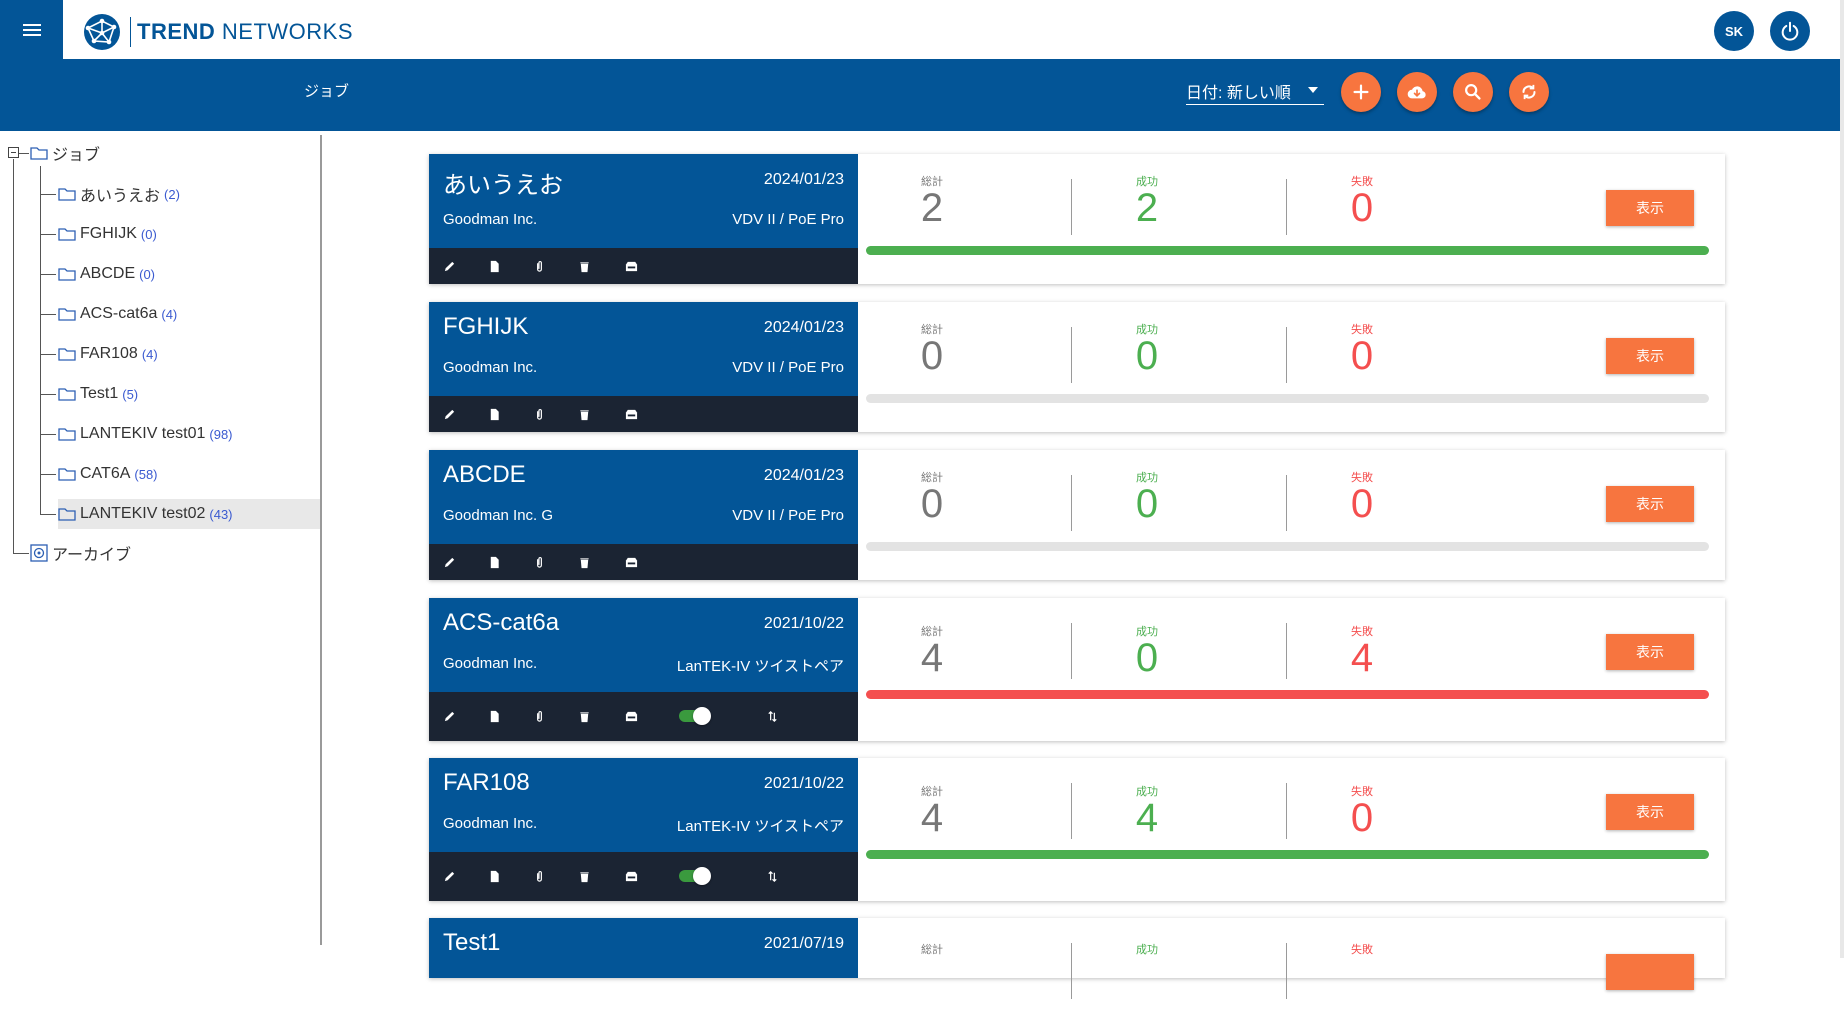  What do you see at coordinates (1361, 92) in the screenshot?
I see `add-job-button` at bounding box center [1361, 92].